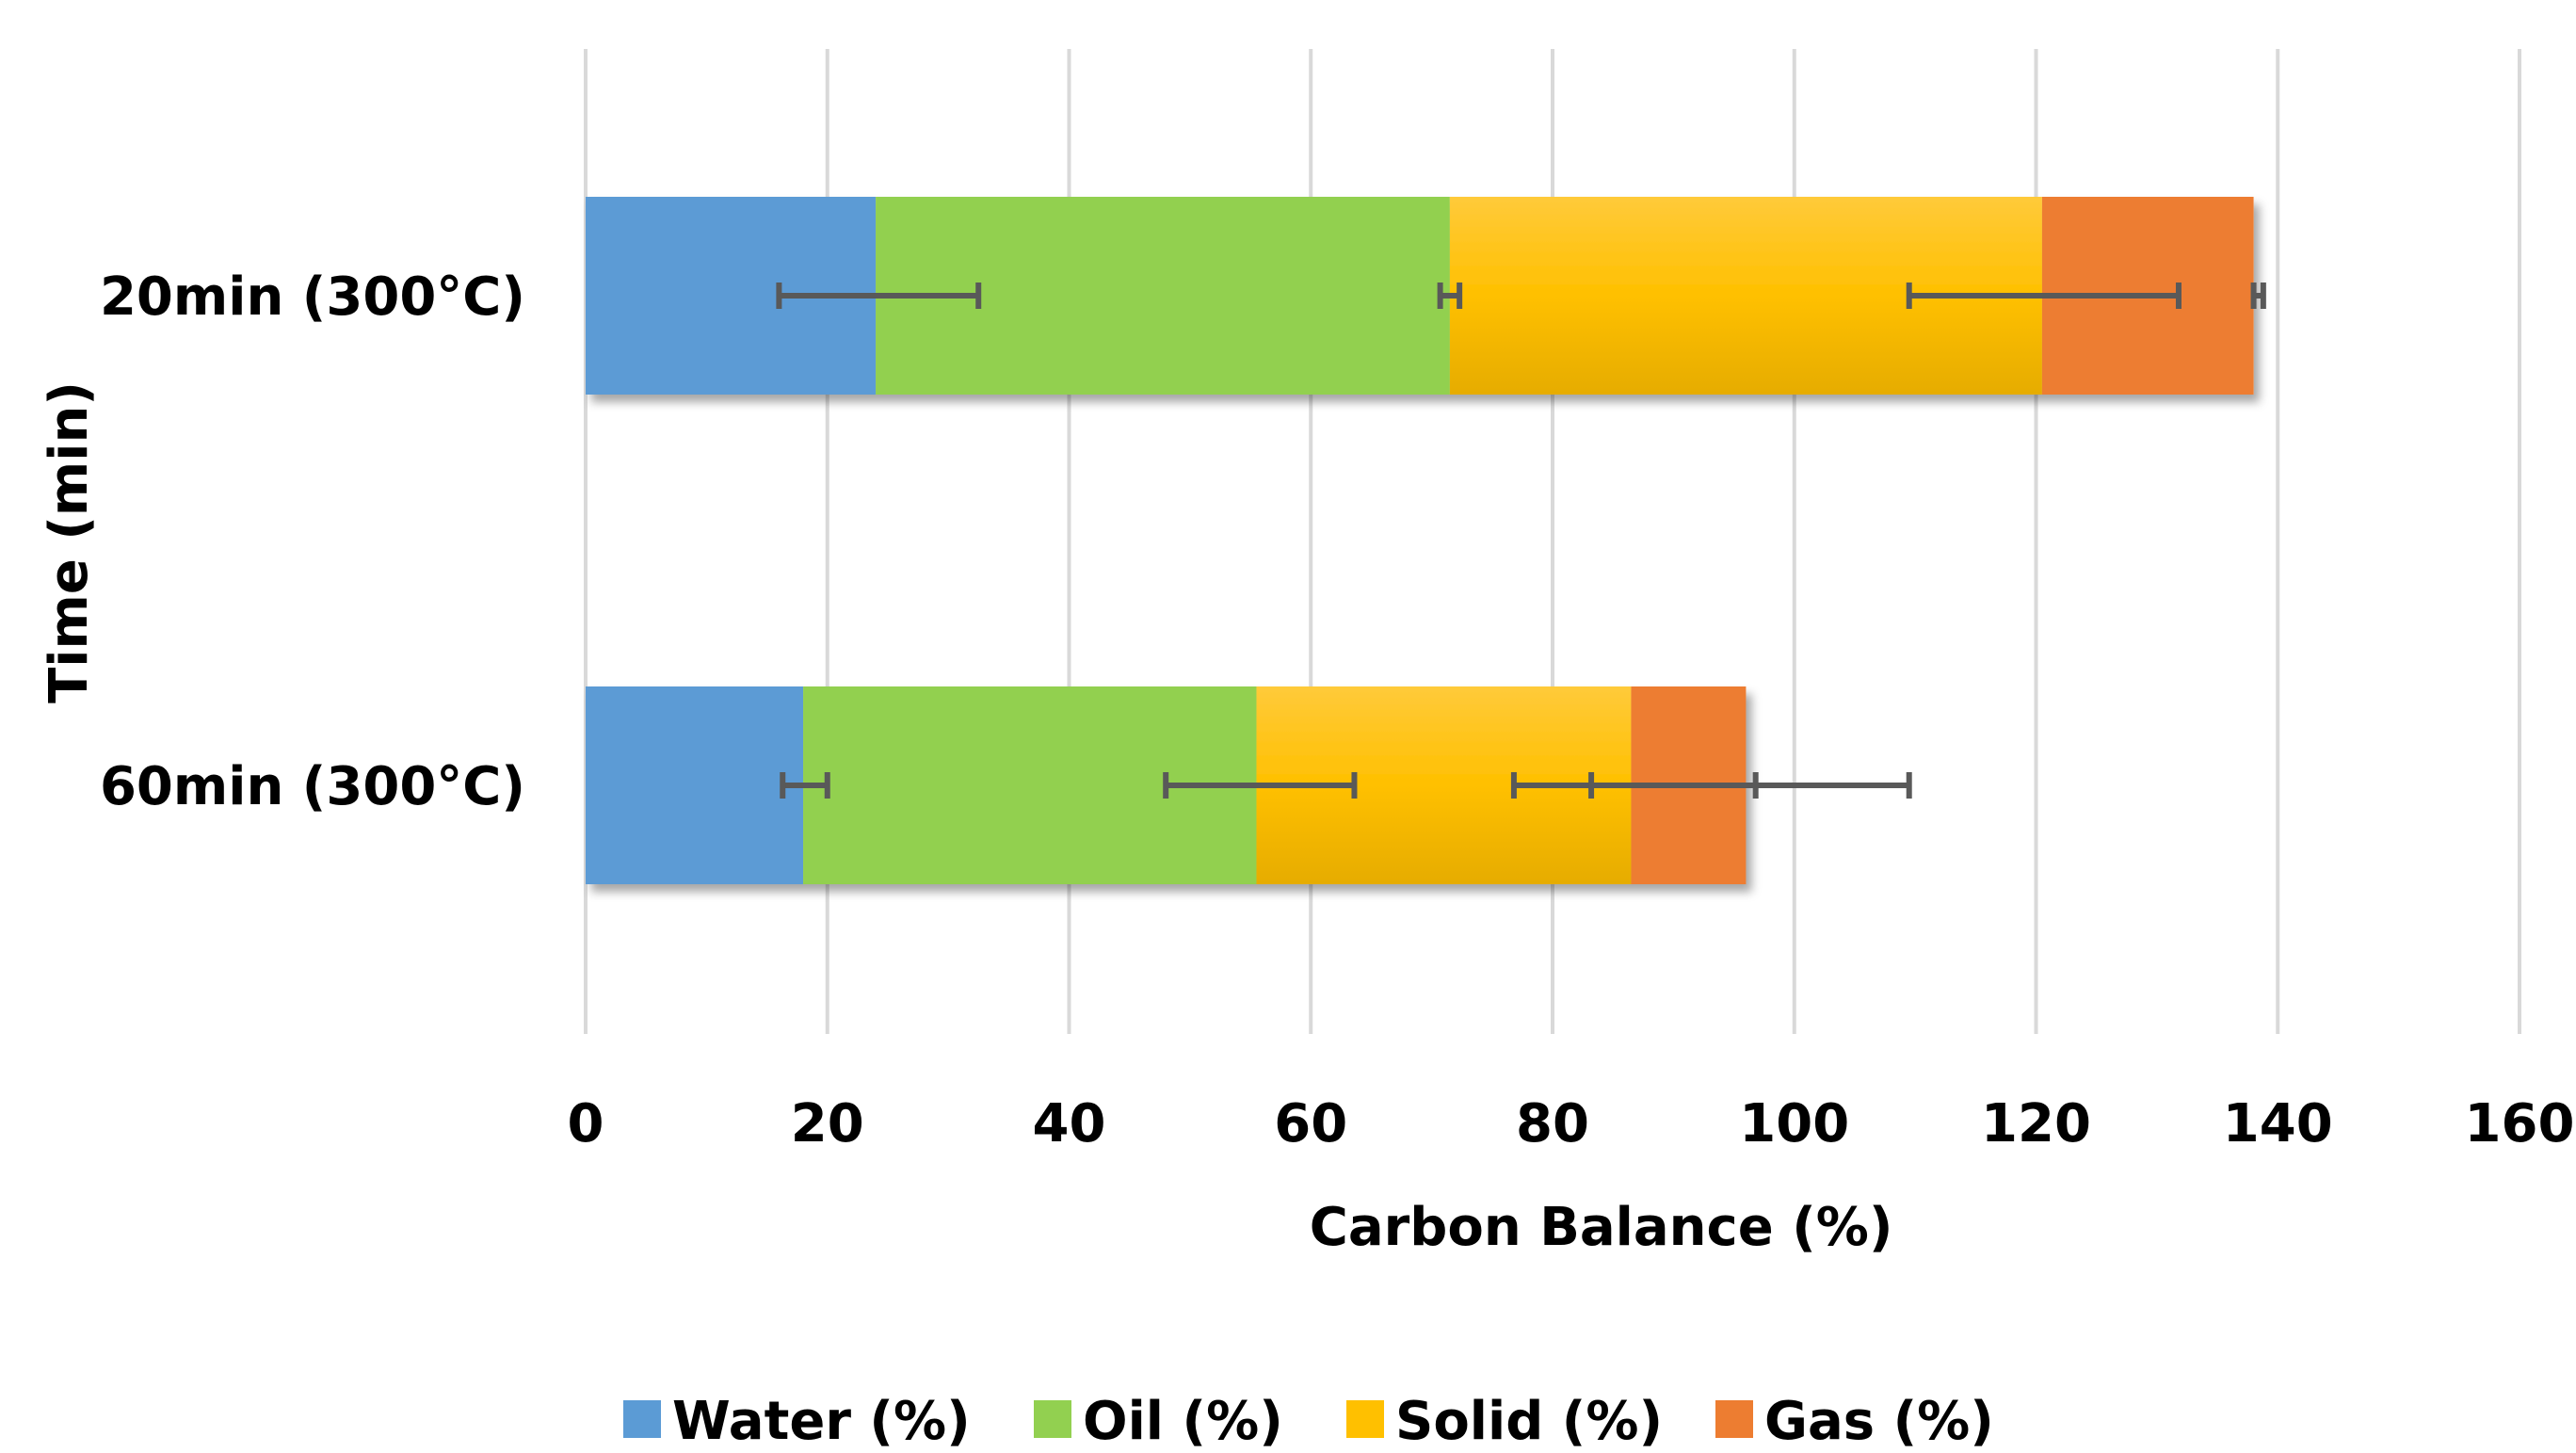 The image size is (2576, 1453). I want to click on legend-label: Gas (%), so click(1879, 1422).